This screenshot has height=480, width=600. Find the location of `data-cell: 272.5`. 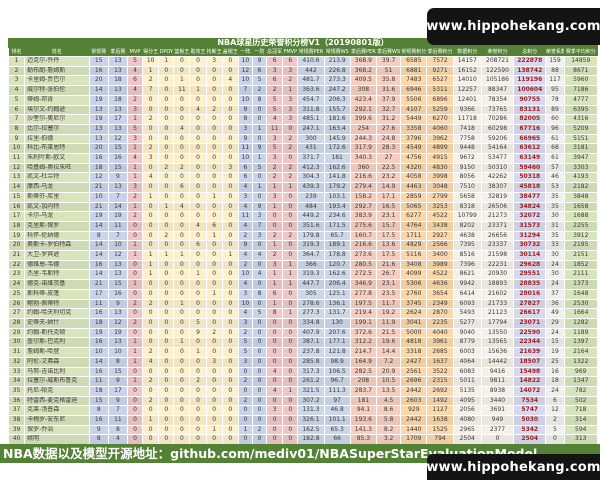

data-cell: 272.5 is located at coordinates (363, 275).